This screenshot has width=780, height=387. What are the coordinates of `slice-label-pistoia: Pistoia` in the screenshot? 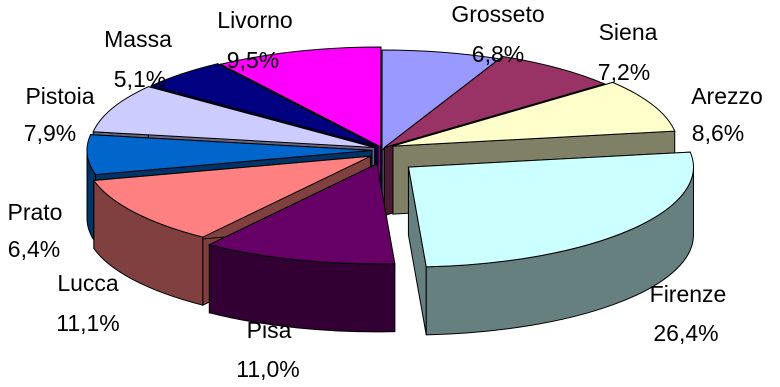 It's located at (59, 96).